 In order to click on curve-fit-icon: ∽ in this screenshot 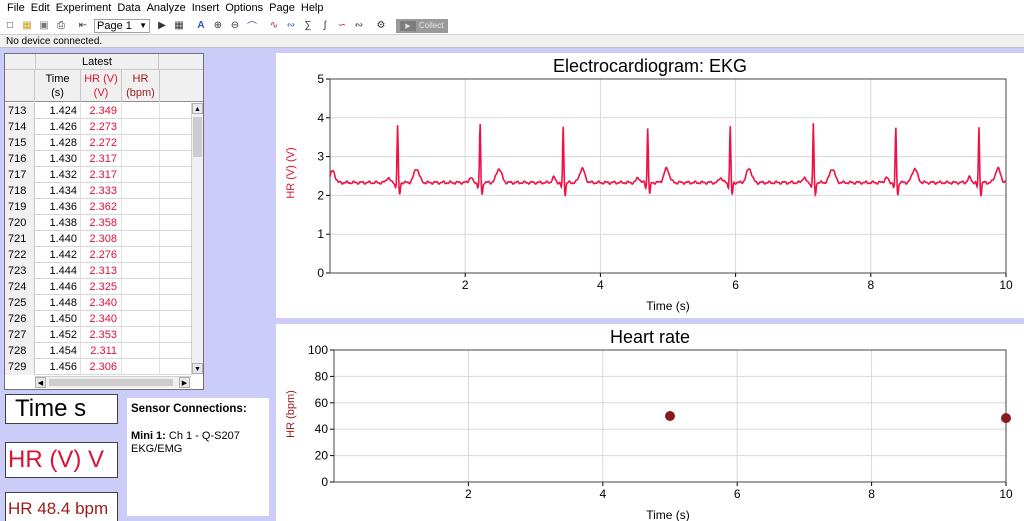, I will do `click(342, 25)`.